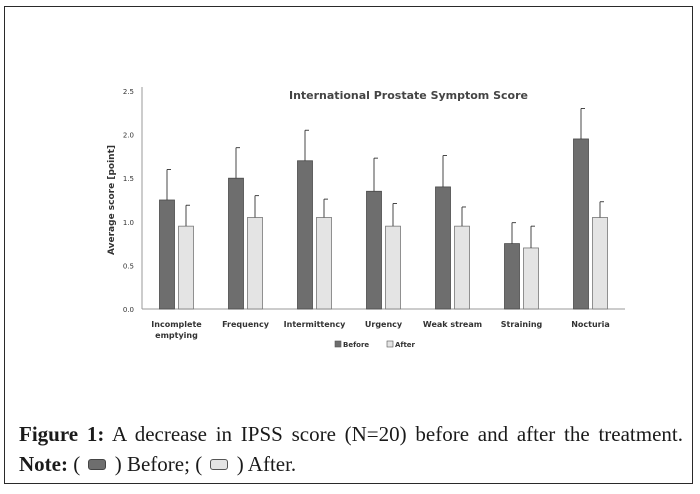 Image resolution: width=700 pixels, height=494 pixels. What do you see at coordinates (128, 266) in the screenshot?
I see `y-tick-label: 0.5` at bounding box center [128, 266].